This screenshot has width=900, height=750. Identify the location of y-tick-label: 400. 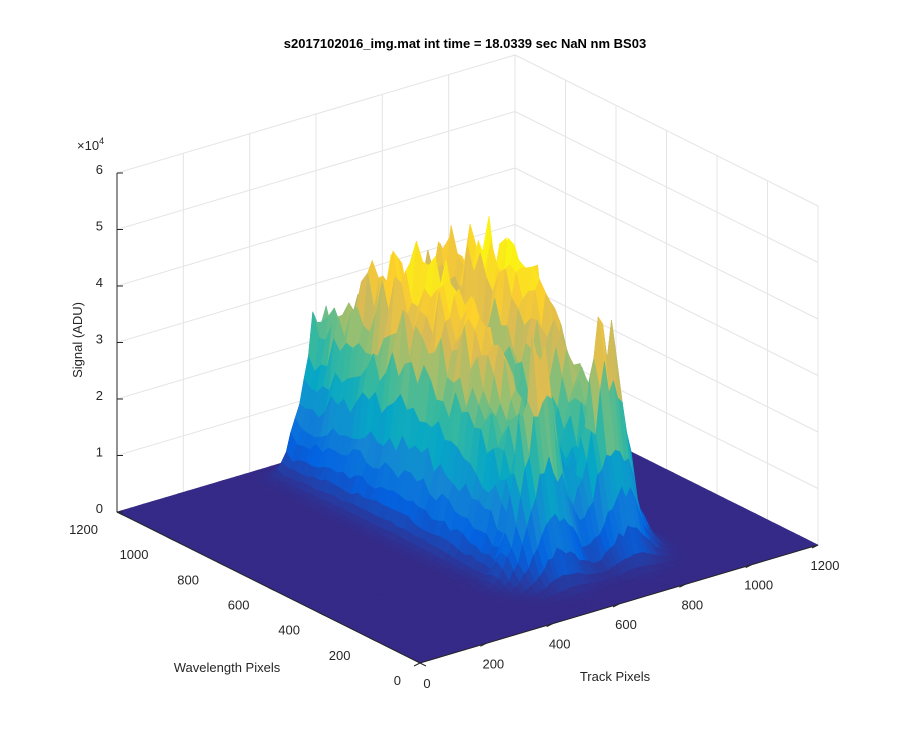
(289, 630).